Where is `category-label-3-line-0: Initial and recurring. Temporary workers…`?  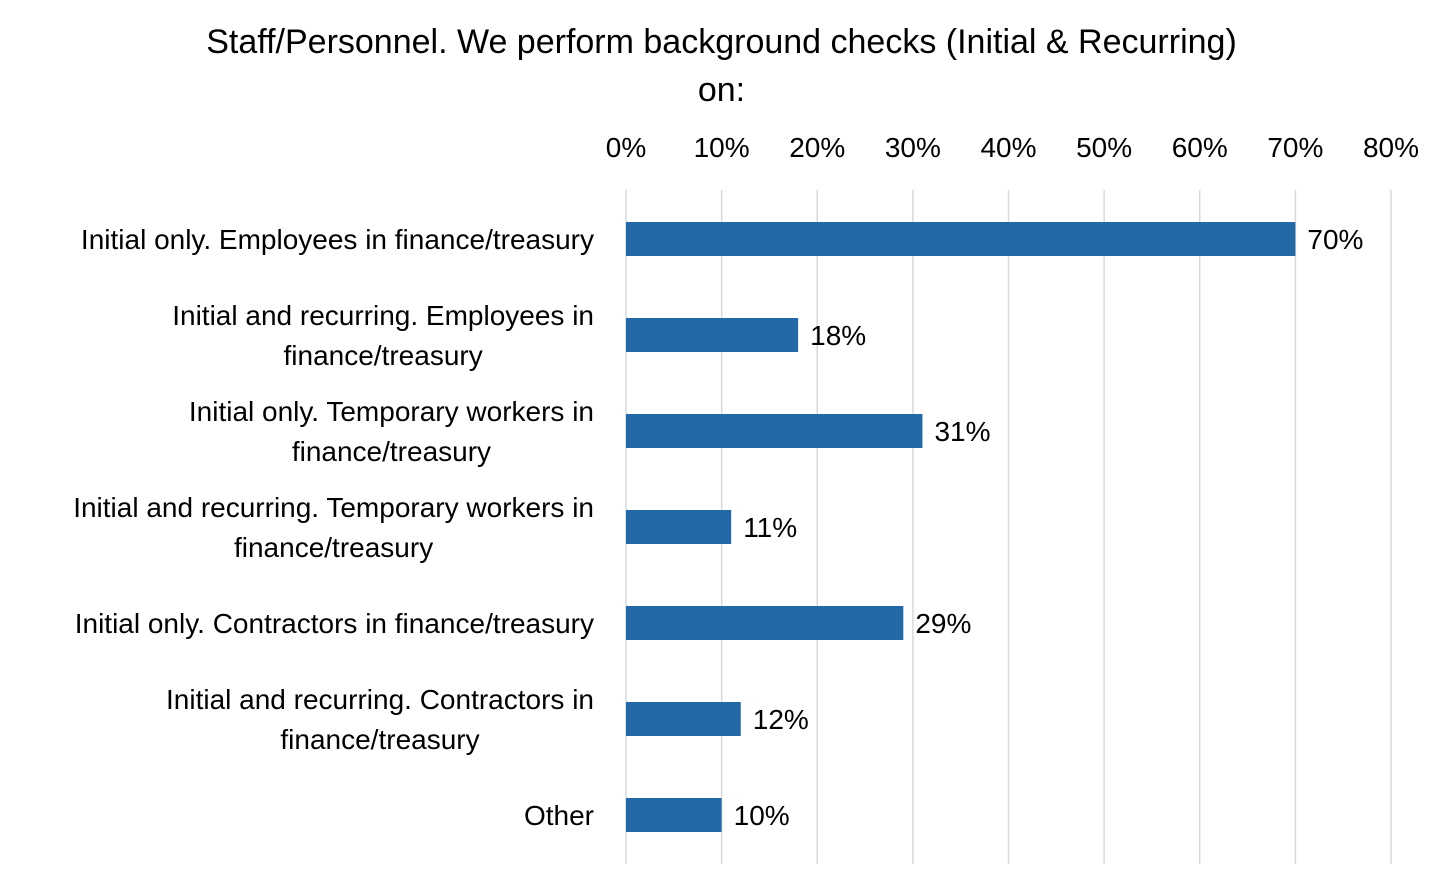 category-label-3-line-0: Initial and recurring. Temporary workers… is located at coordinates (333, 507).